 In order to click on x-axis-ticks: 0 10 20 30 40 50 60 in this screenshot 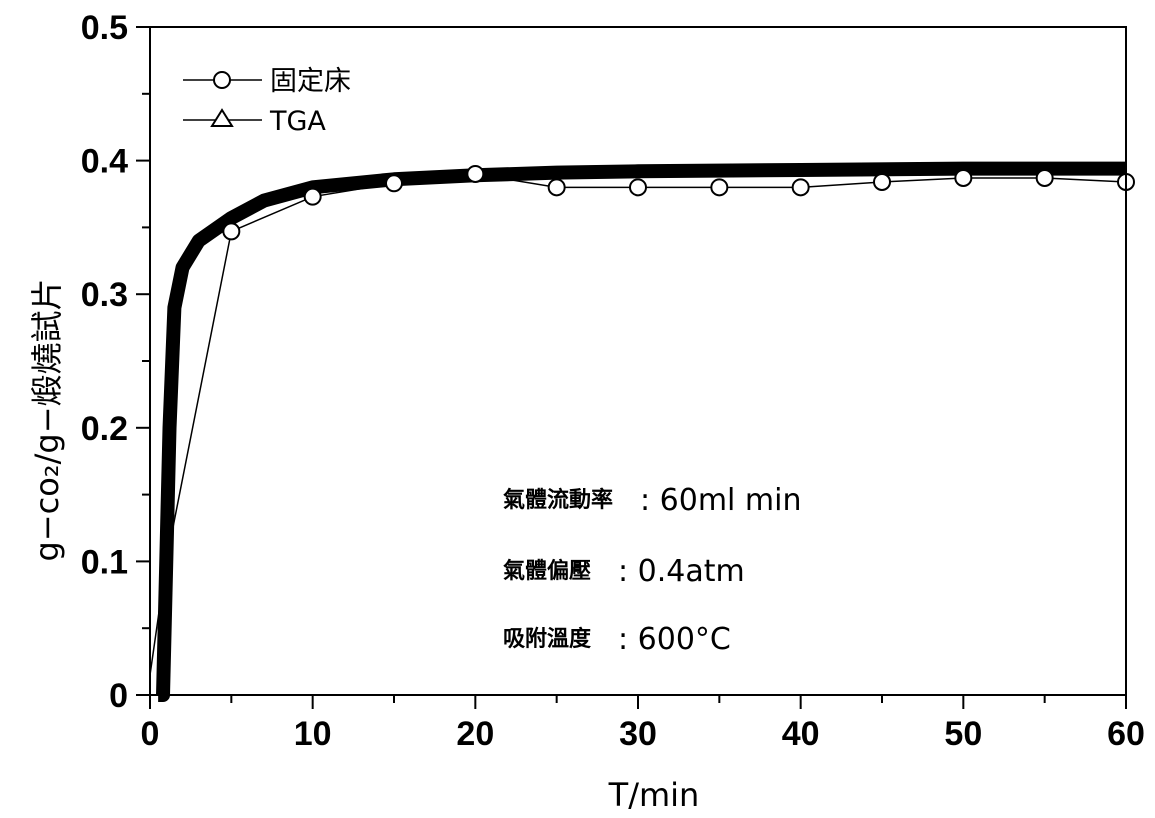, I will do `click(643, 724)`.